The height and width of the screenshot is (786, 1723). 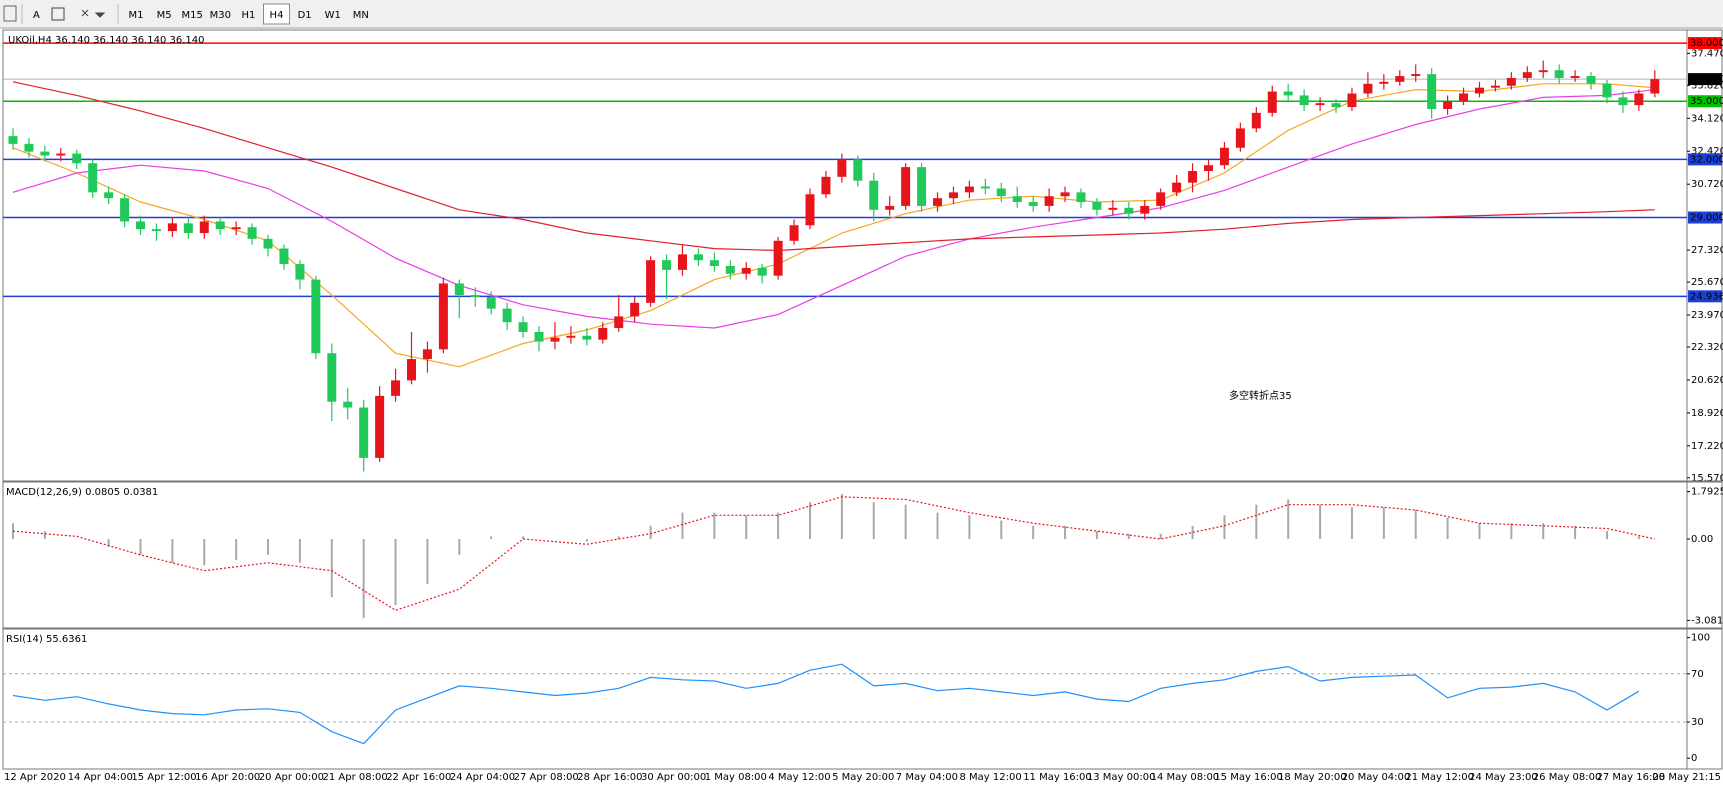 I want to click on timeframe-button: M1, so click(x=136, y=15).